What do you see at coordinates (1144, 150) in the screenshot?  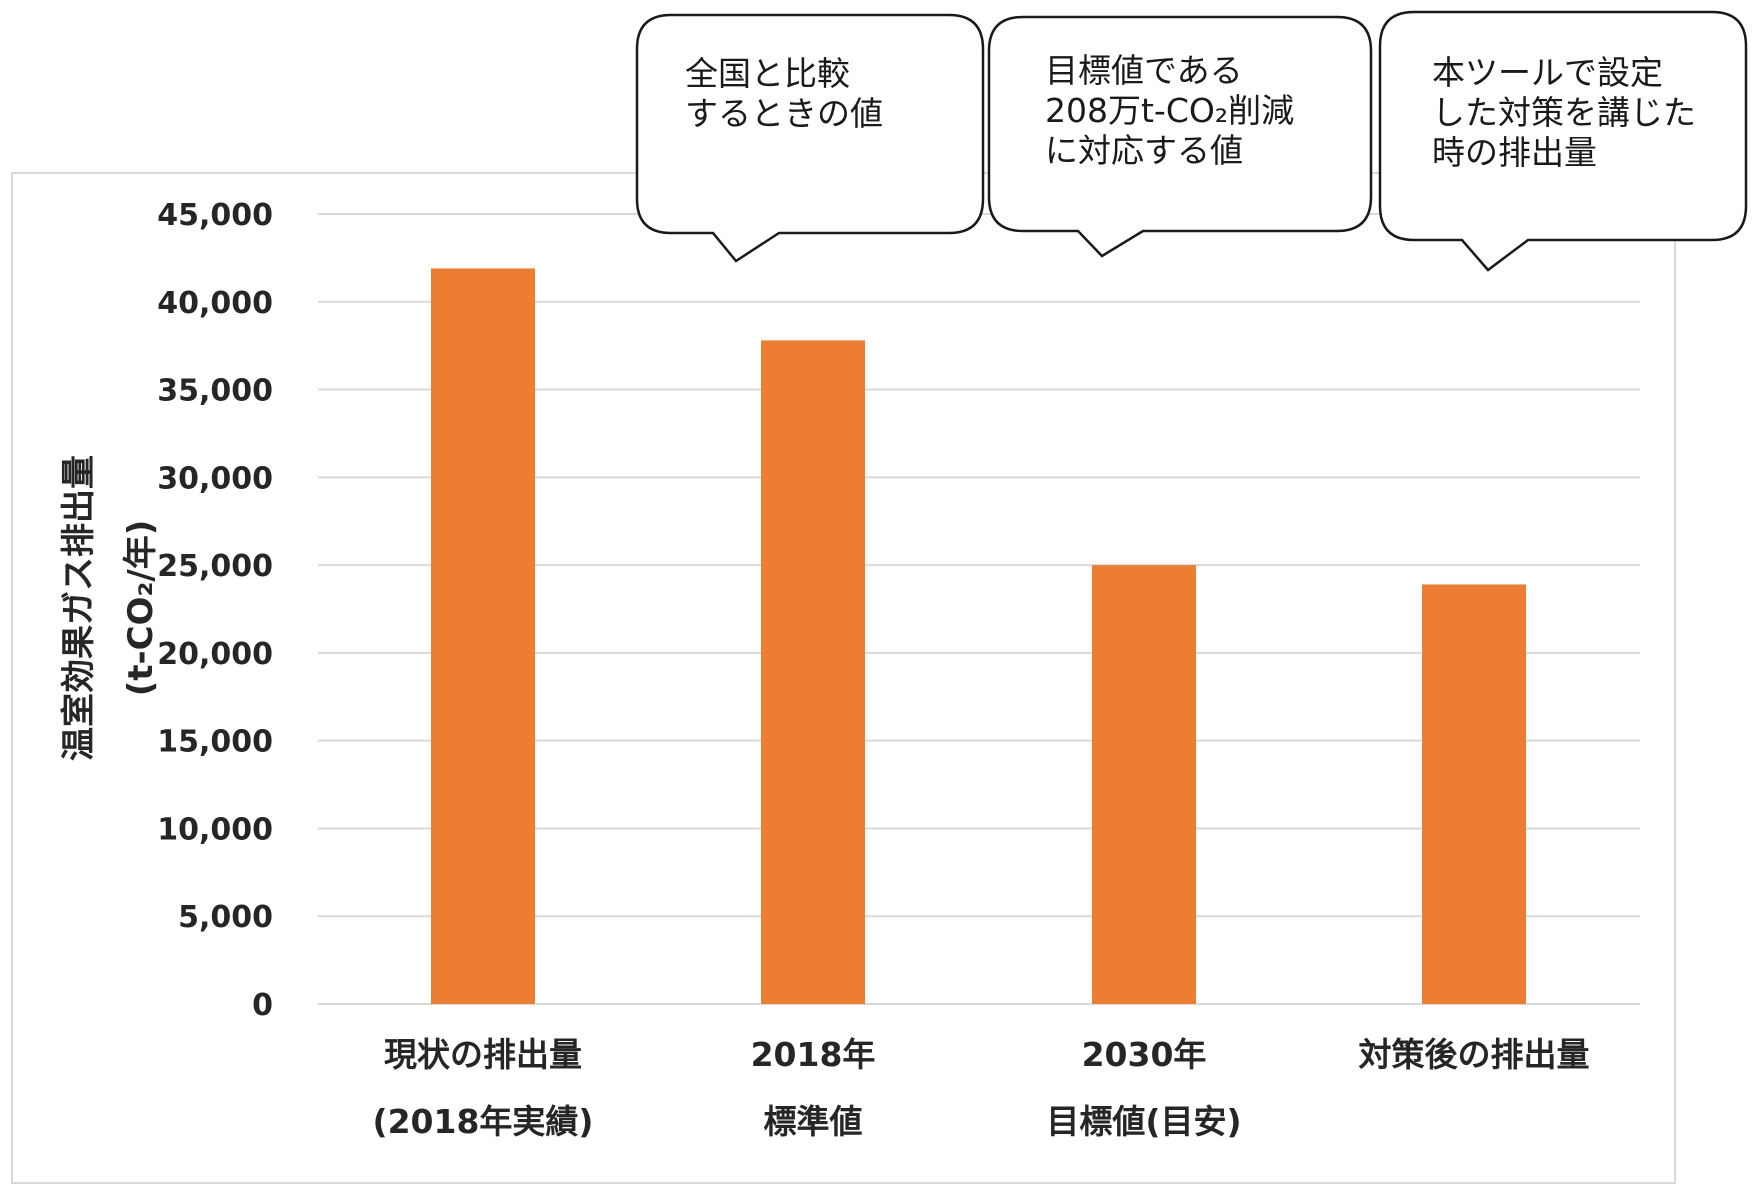 I see `callout-text: に対応する値` at bounding box center [1144, 150].